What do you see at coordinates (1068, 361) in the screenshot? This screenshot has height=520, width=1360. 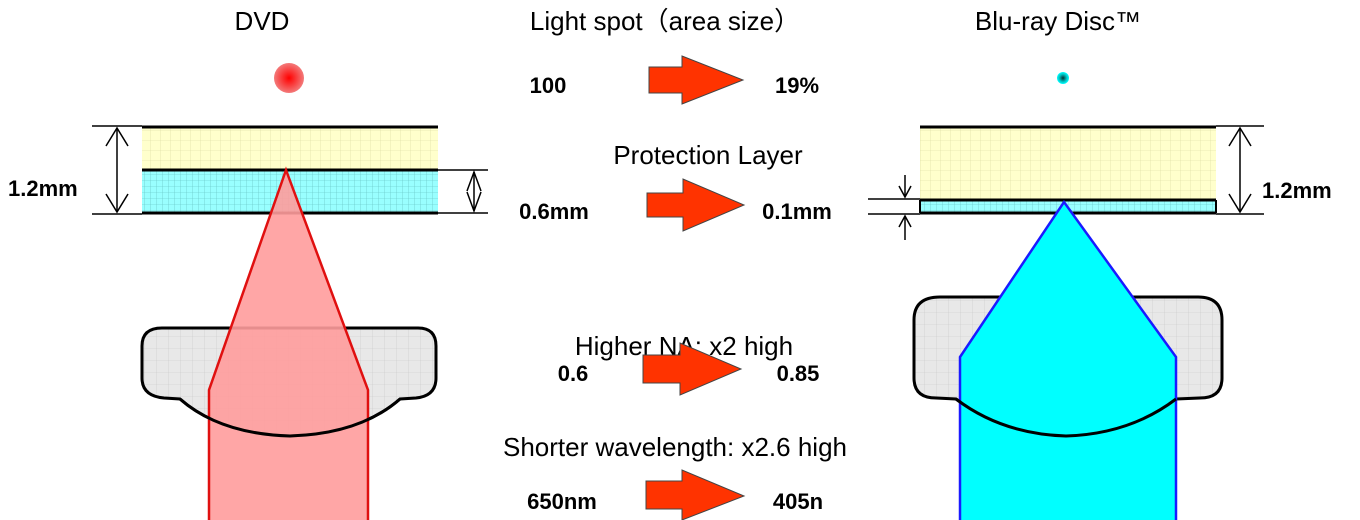 I see `bluray-laser-beam` at bounding box center [1068, 361].